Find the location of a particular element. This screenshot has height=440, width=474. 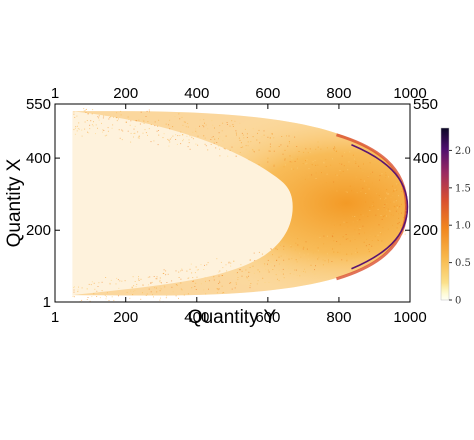

colorbar-tick-label: 1.0 is located at coordinates (463, 226).